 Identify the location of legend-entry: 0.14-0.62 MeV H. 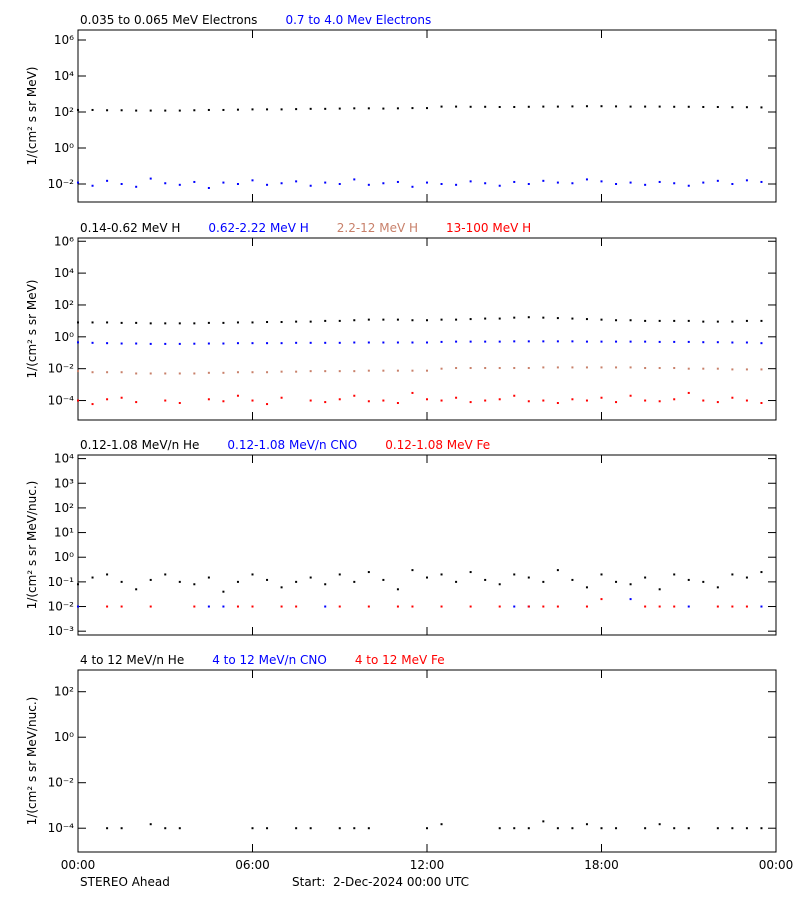
(130, 228).